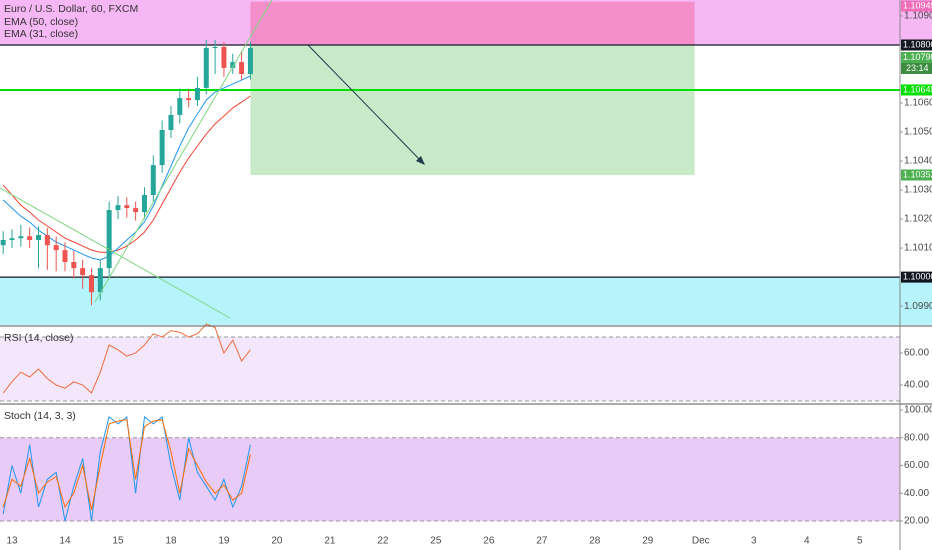 This screenshot has height=550, width=932. I want to click on y-tick-label: 1.10500, so click(918, 132).